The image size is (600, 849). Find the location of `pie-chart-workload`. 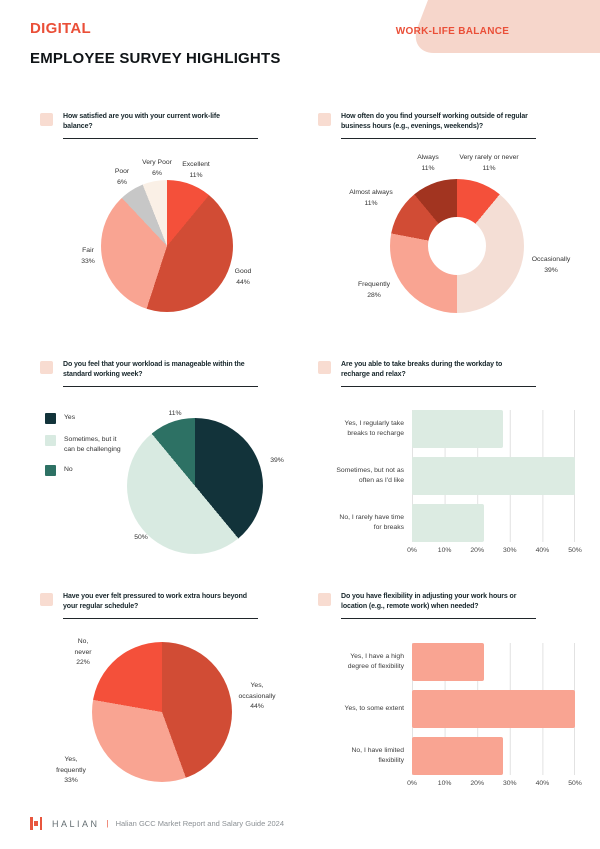

pie-chart-workload is located at coordinates (195, 486).